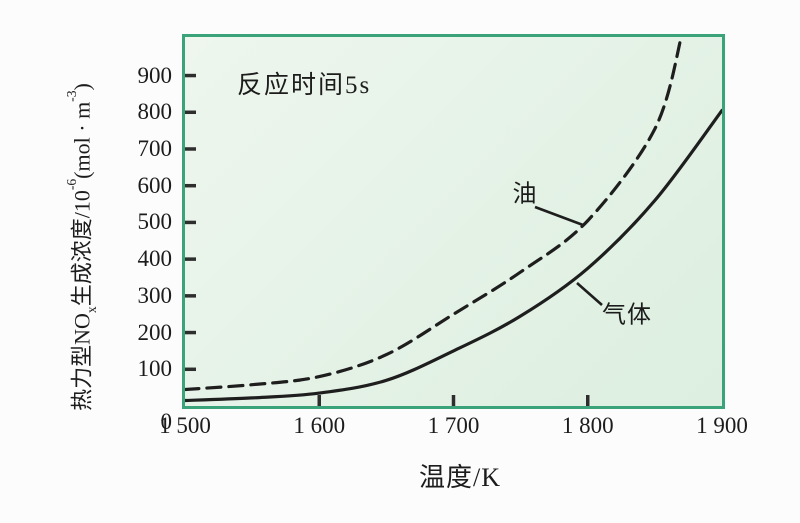  What do you see at coordinates (722, 425) in the screenshot?
I see `x-tick-label: 1 900` at bounding box center [722, 425].